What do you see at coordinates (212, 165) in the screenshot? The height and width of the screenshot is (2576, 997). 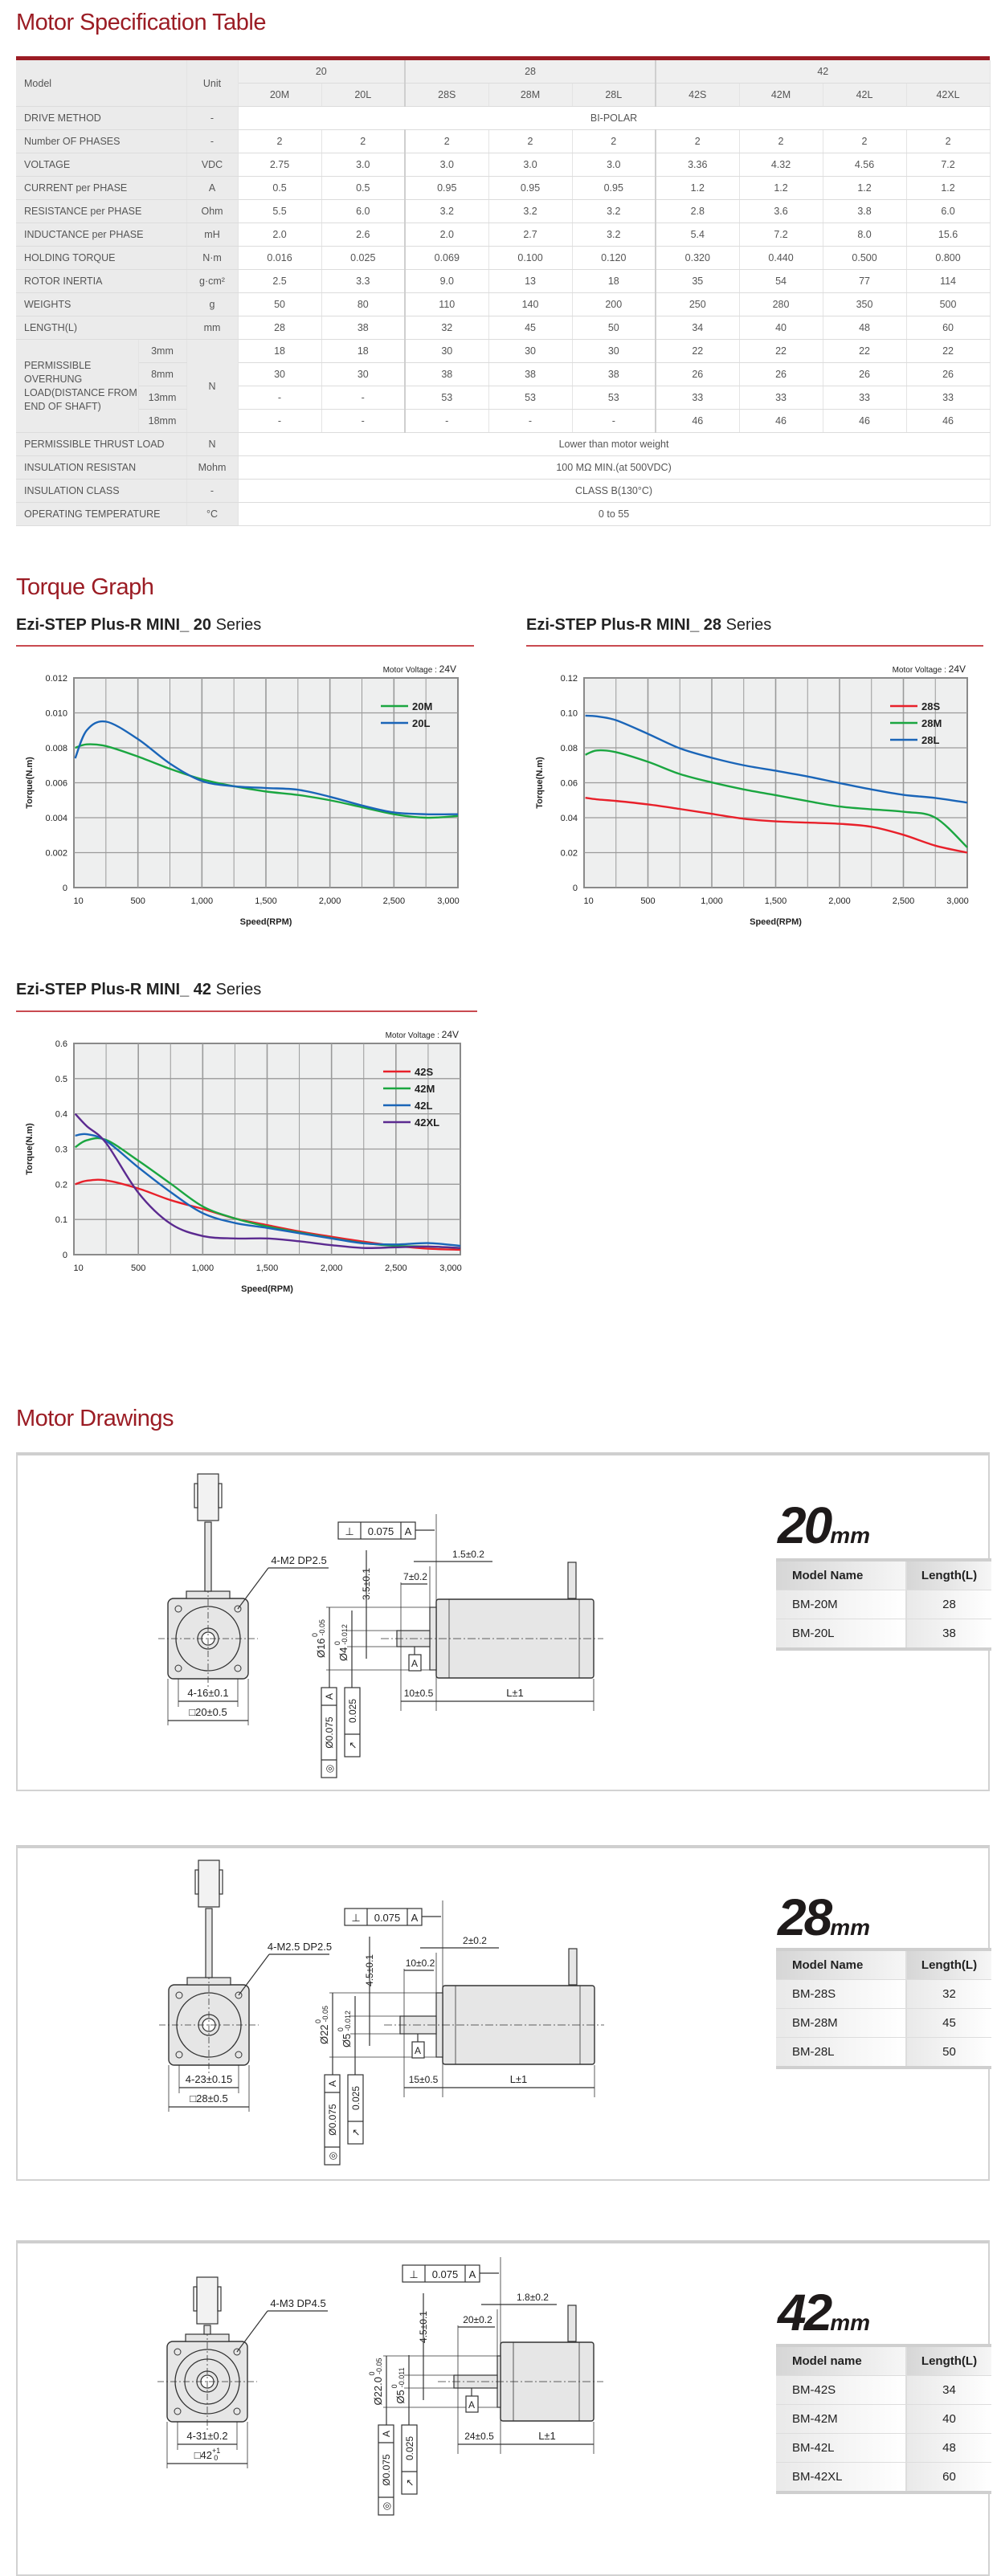 I see `row-unit: VDC` at bounding box center [212, 165].